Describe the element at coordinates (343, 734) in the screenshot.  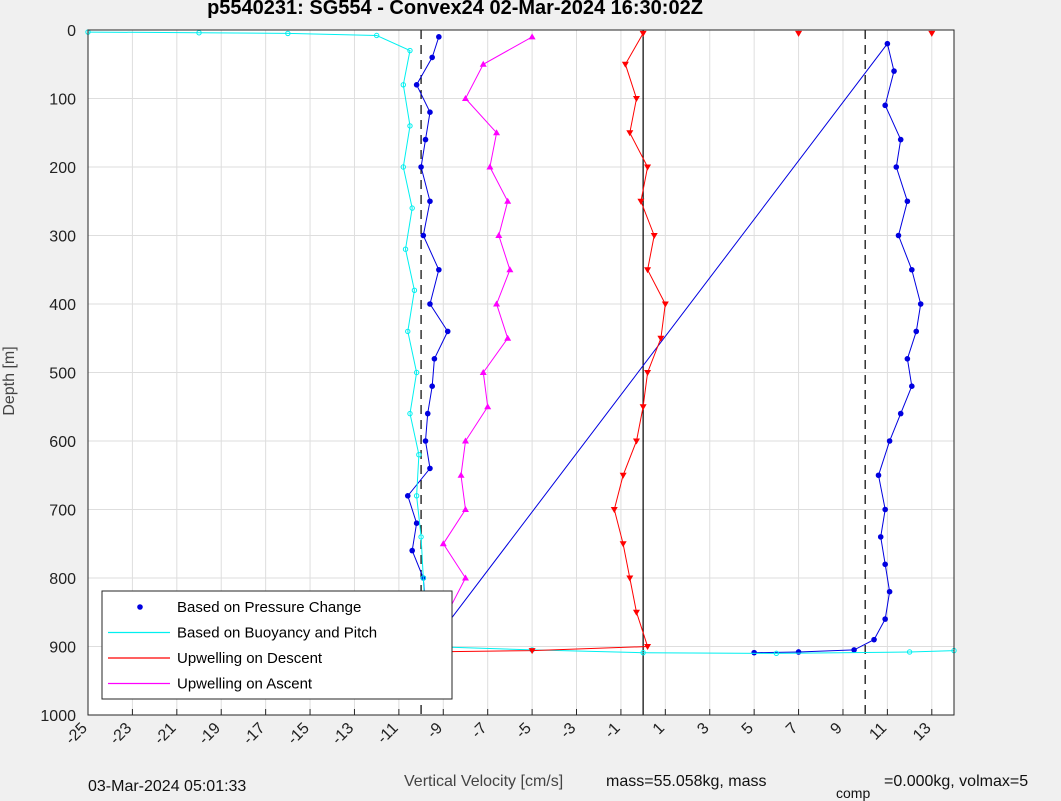
I see `x-tick-label: -13` at that location.